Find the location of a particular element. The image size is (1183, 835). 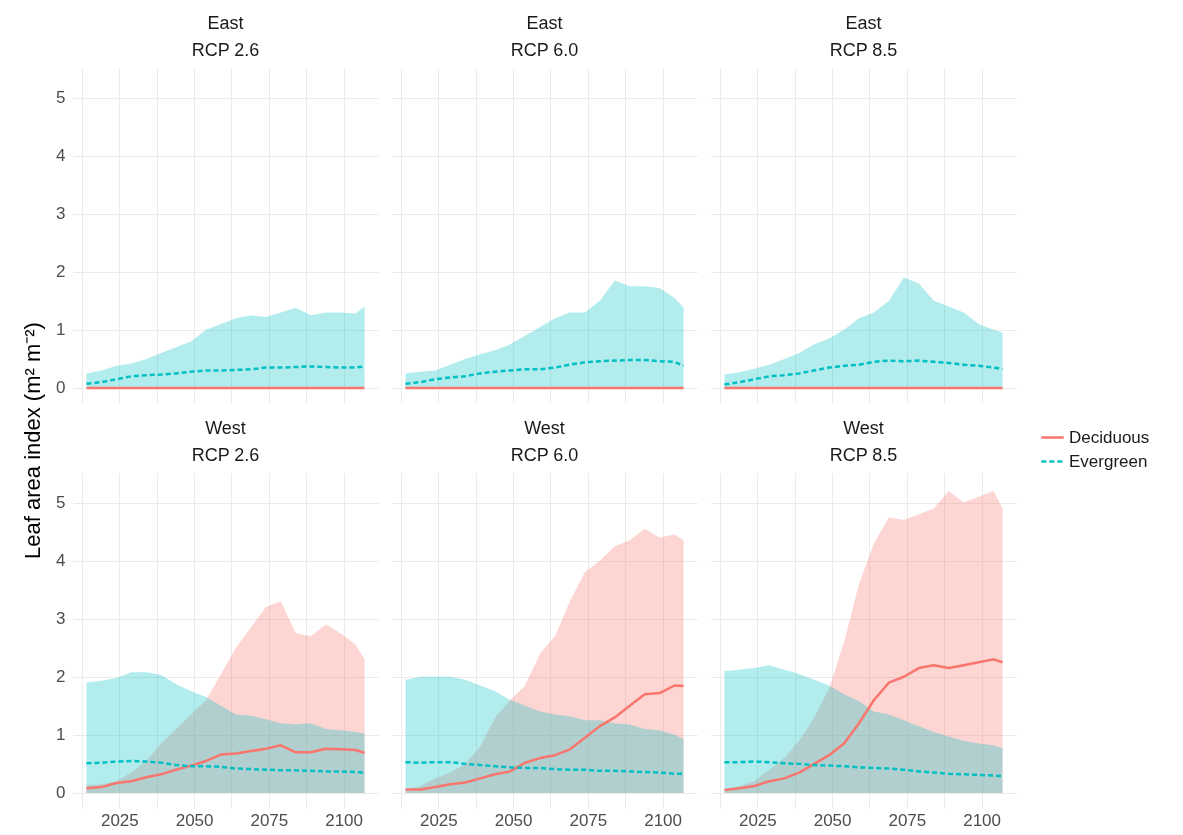

legend-label: Evergreen is located at coordinates (1108, 461).